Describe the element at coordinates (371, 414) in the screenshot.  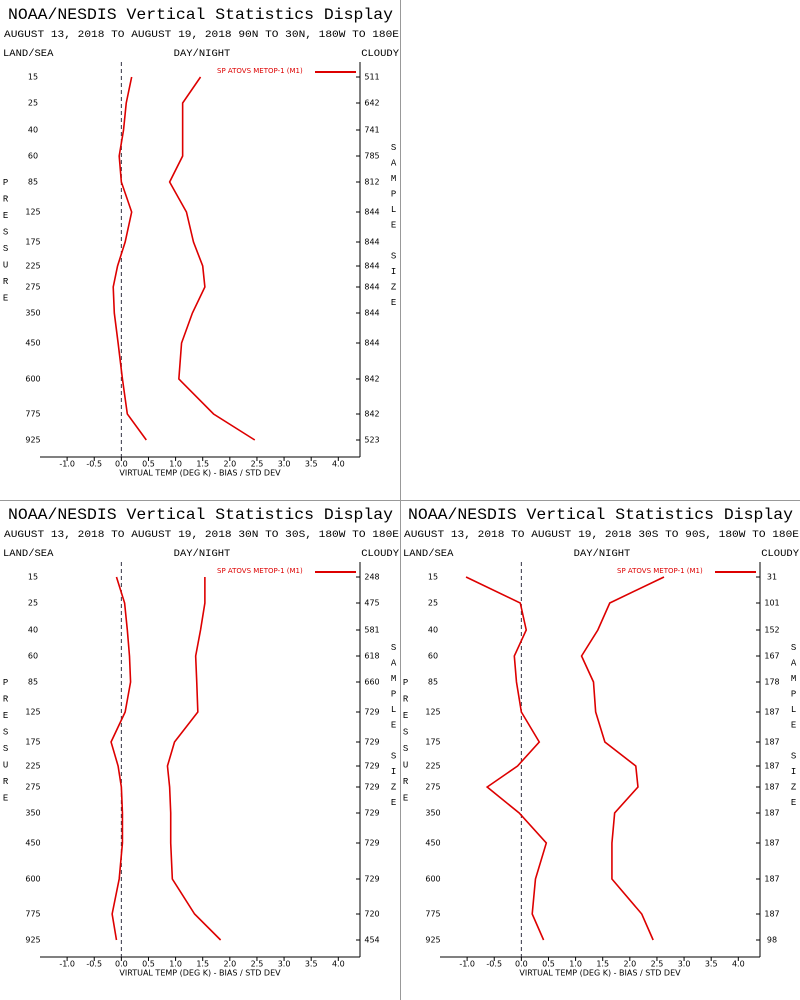
I see `sample-size: 842` at that location.